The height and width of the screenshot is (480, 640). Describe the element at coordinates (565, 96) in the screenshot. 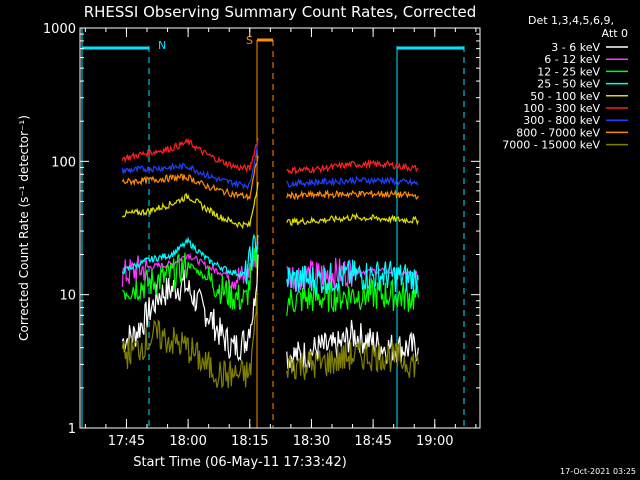

I see `legend-label: 50 - 100 keV` at that location.